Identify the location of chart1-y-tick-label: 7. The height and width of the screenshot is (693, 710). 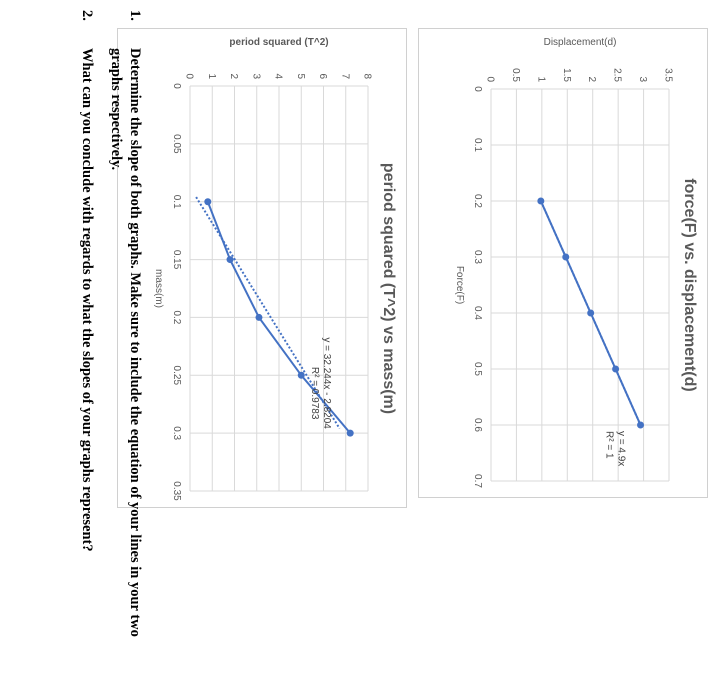
(344, 76).